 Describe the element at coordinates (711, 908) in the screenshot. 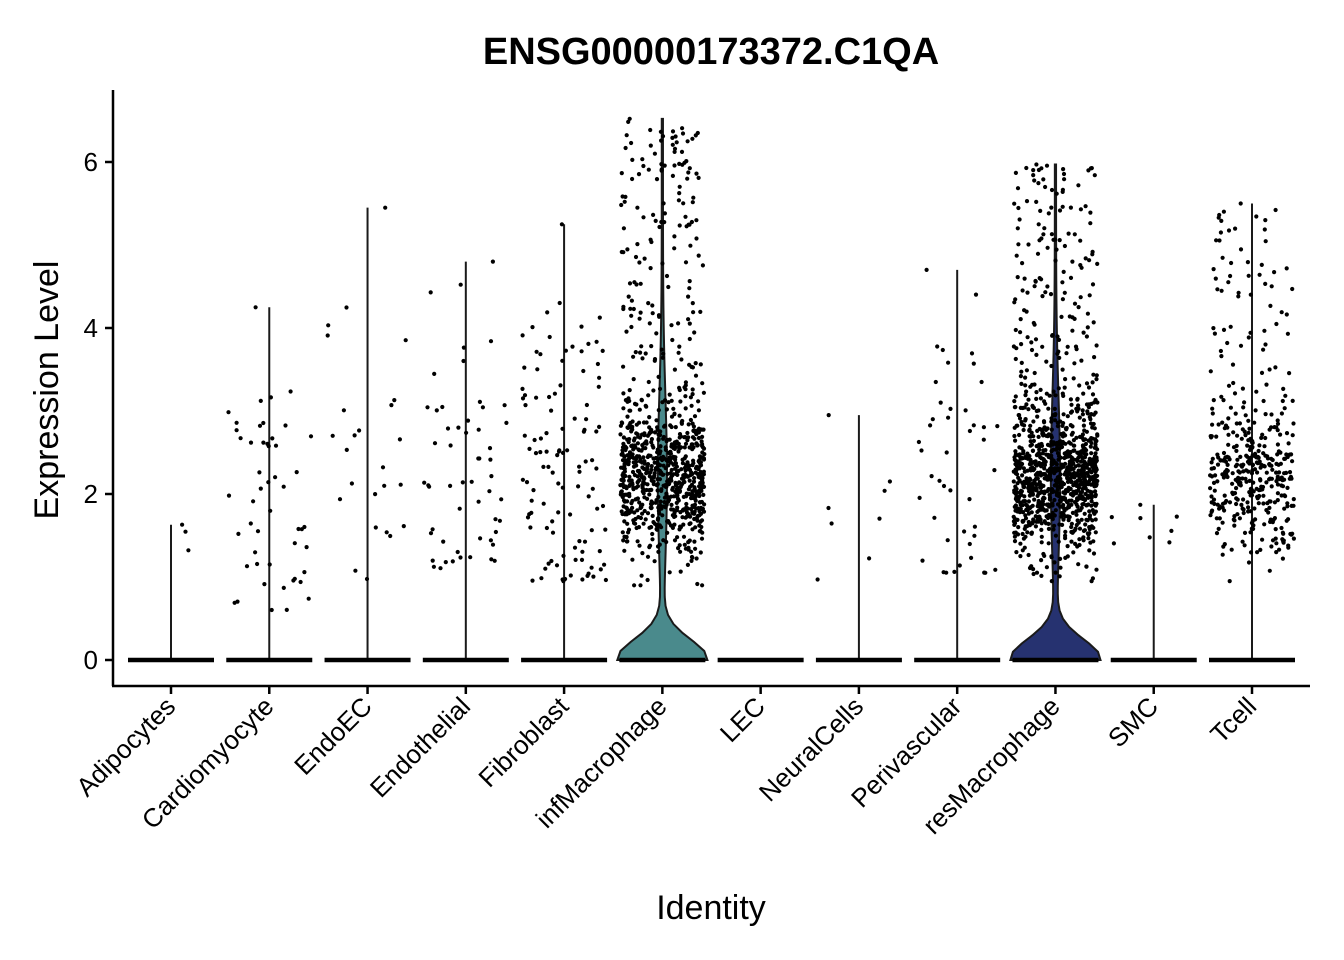

I see `x-axis-label: Identity` at that location.